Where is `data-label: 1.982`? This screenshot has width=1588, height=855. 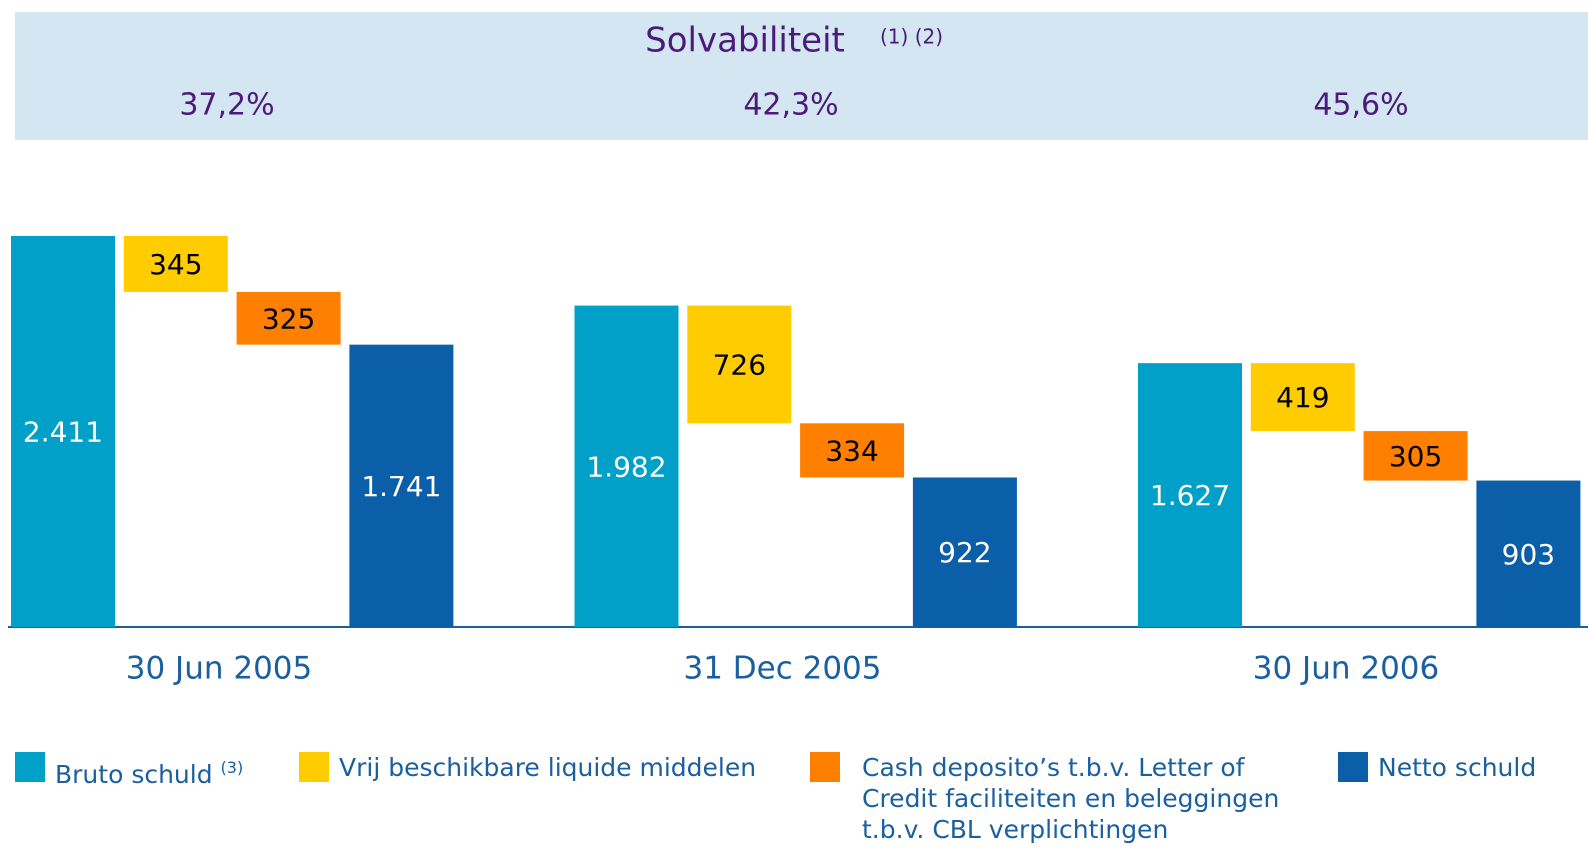
data-label: 1.982 is located at coordinates (626, 466).